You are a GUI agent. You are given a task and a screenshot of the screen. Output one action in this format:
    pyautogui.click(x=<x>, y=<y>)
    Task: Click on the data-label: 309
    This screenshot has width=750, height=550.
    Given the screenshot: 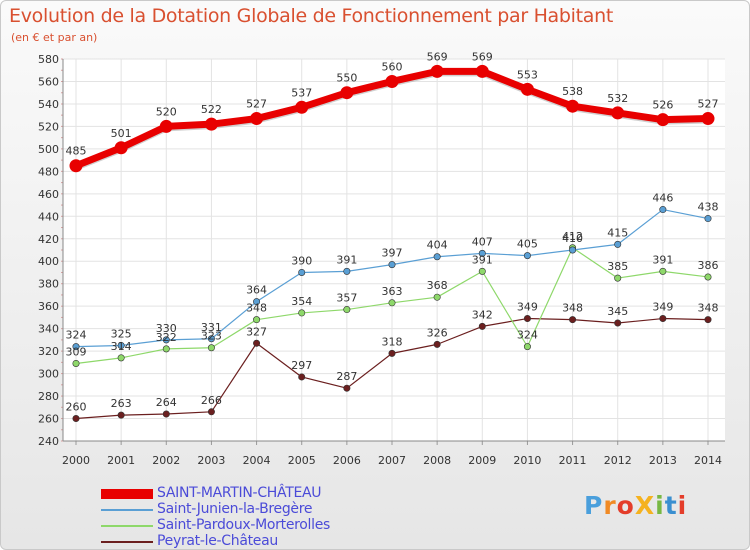 What is the action you would take?
    pyautogui.click(x=76, y=351)
    